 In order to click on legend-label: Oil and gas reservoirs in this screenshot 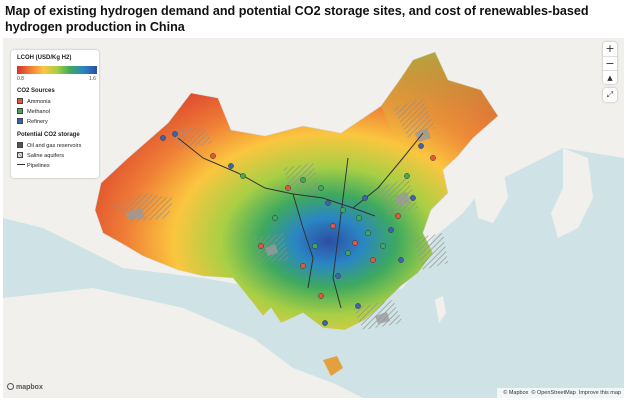, I will do `click(54, 146)`.